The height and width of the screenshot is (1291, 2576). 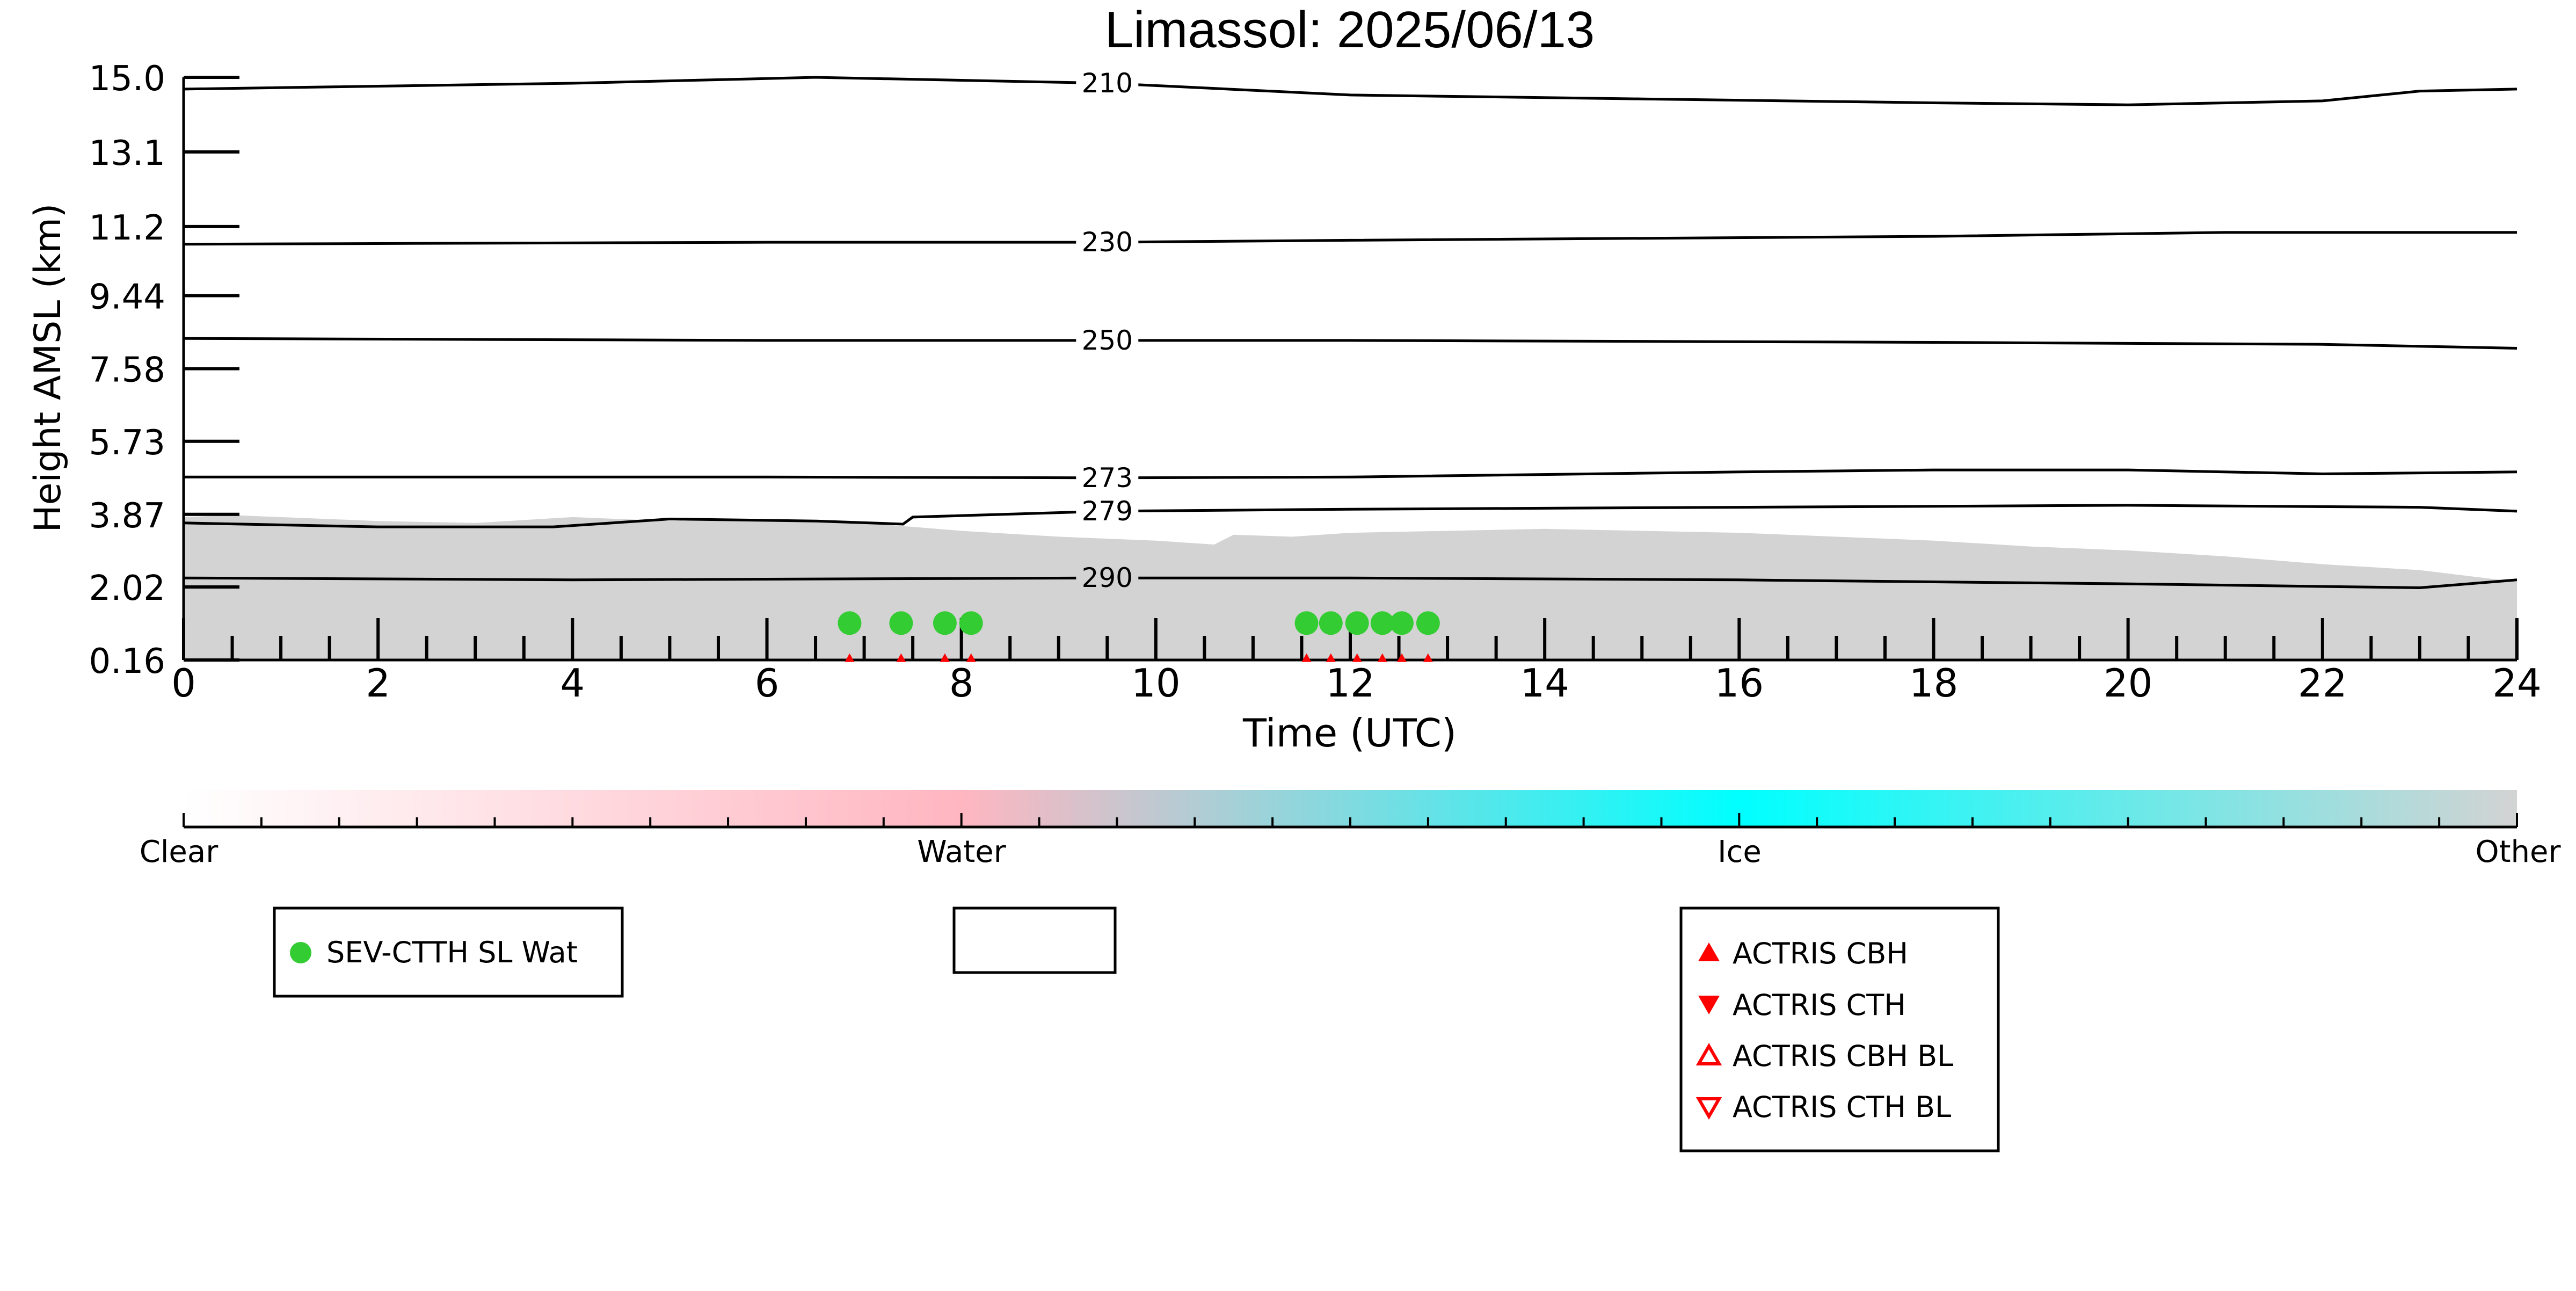 I want to click on isotherm-label-290: 290, so click(x=1107, y=577).